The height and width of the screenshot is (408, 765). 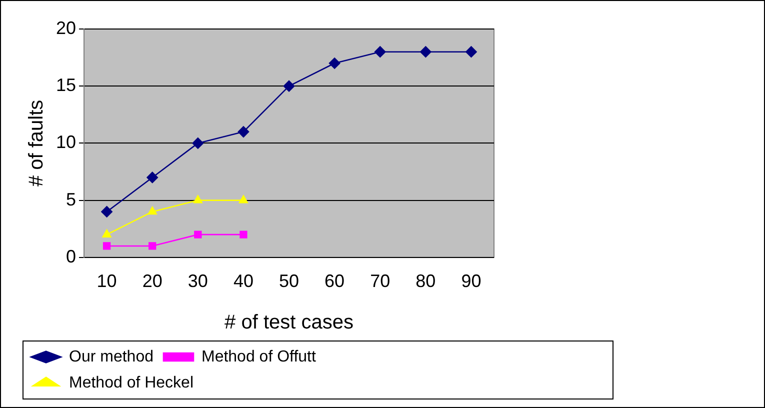 I want to click on x-tick-label: 70, so click(x=380, y=281).